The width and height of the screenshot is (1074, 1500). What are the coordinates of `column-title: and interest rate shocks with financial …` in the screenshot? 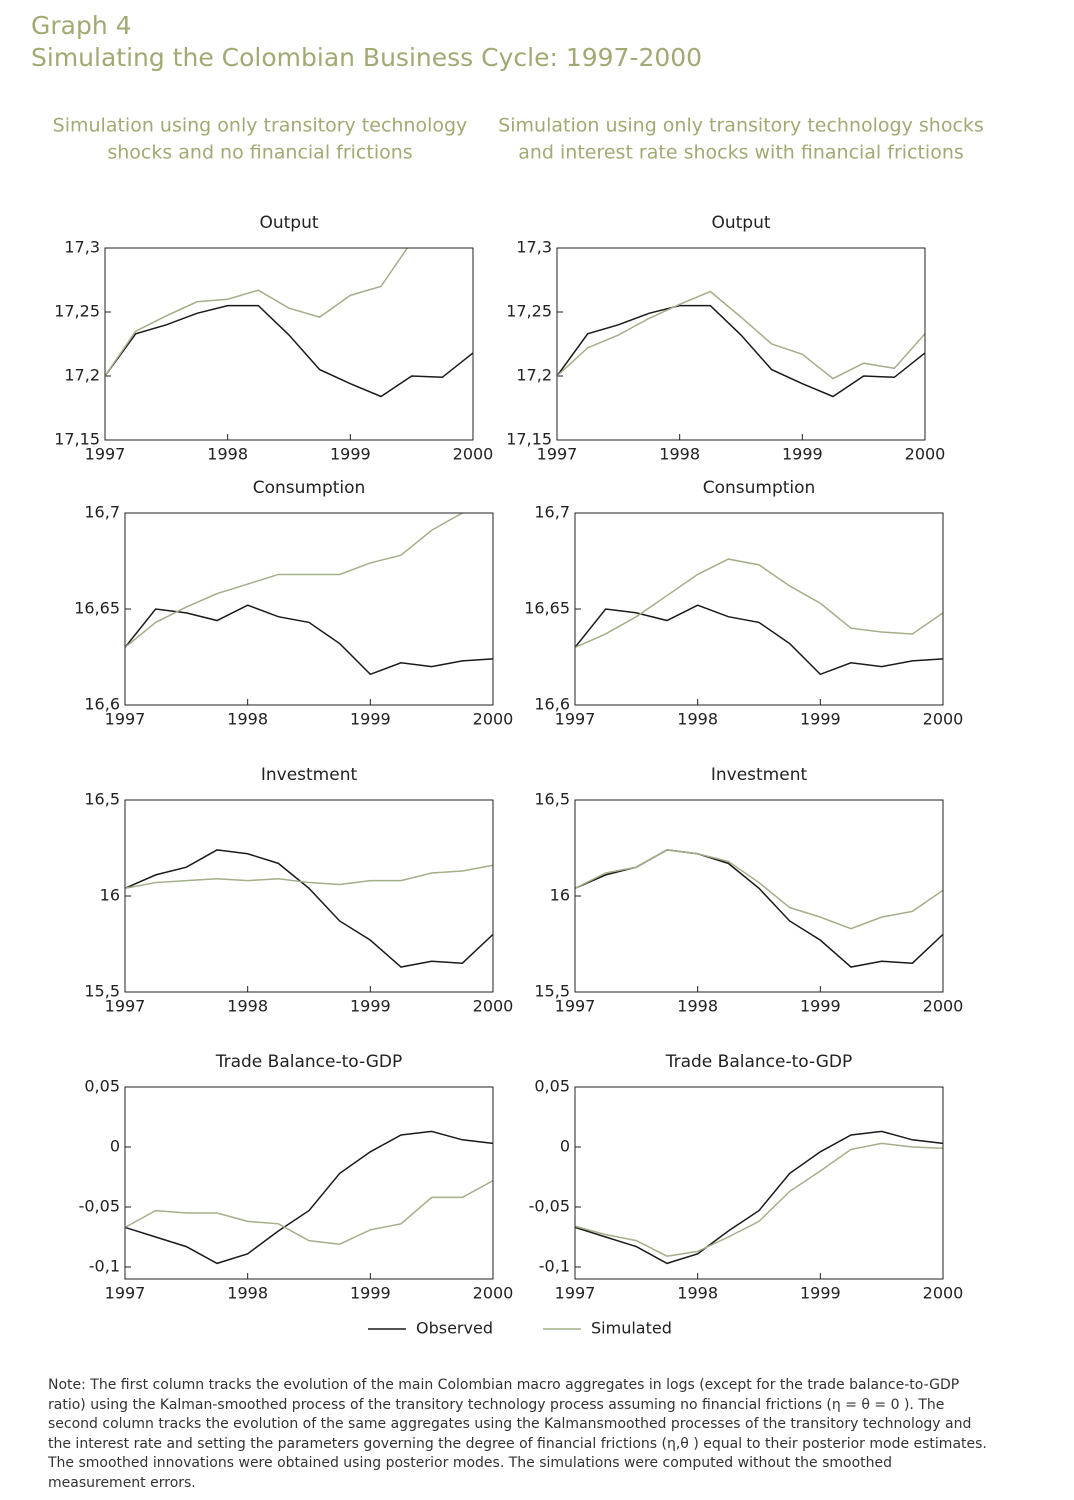 It's located at (741, 153).